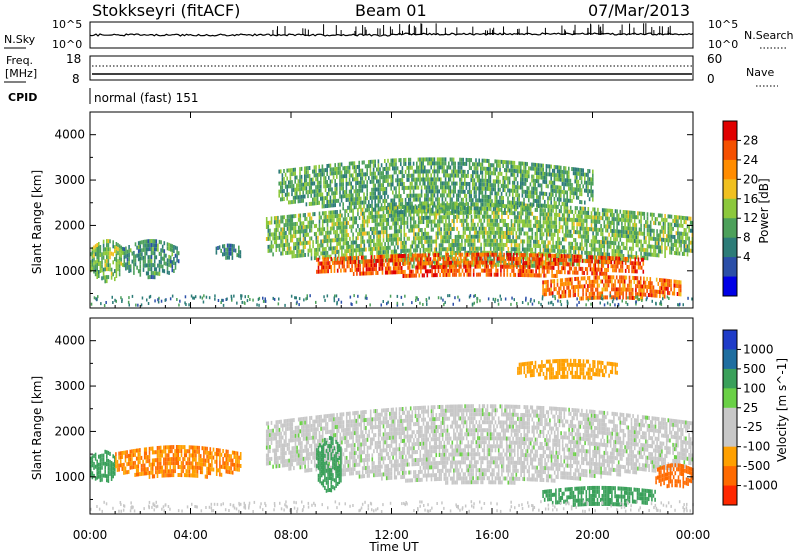  Describe the element at coordinates (67, 44) in the screenshot. I see `nsky-left-tick-bottom: 10^0` at that location.